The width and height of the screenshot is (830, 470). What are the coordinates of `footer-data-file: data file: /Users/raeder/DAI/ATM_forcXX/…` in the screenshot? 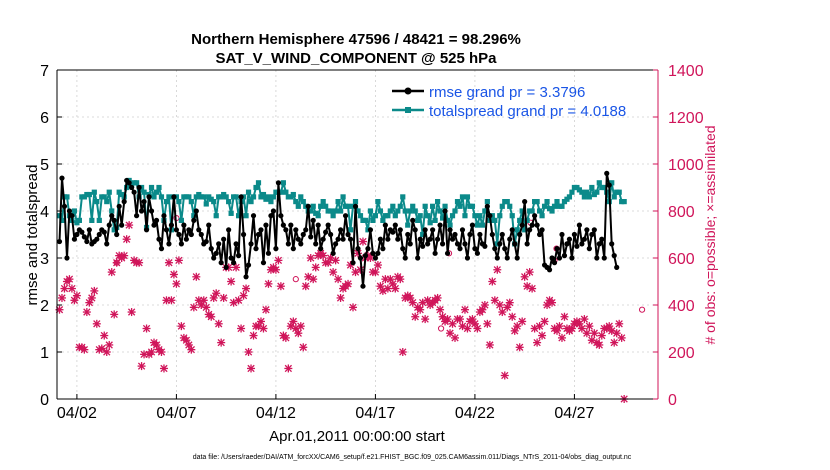 It's located at (412, 457).